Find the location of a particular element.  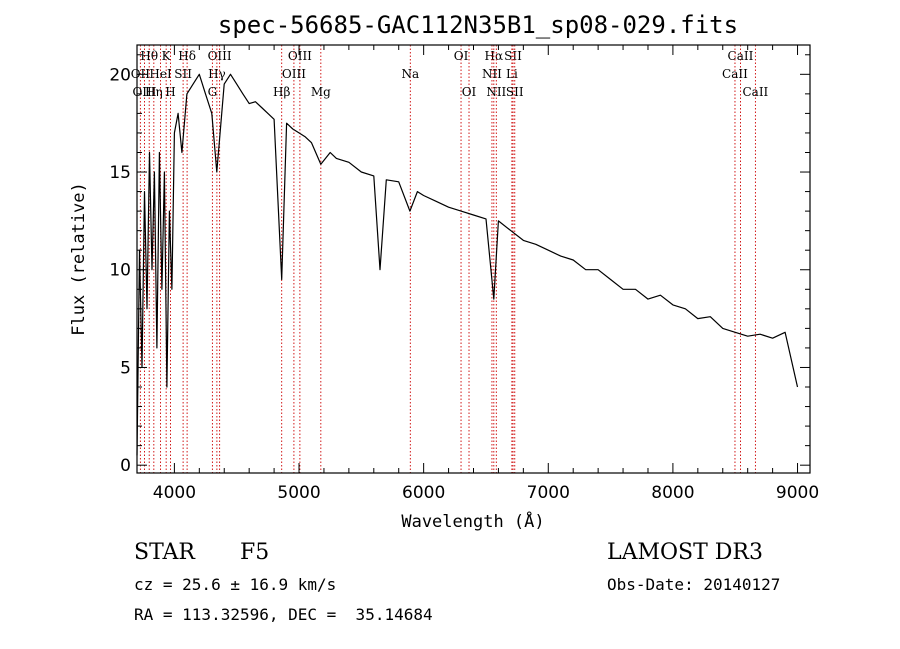

object-class: STAR is located at coordinates (164, 552).